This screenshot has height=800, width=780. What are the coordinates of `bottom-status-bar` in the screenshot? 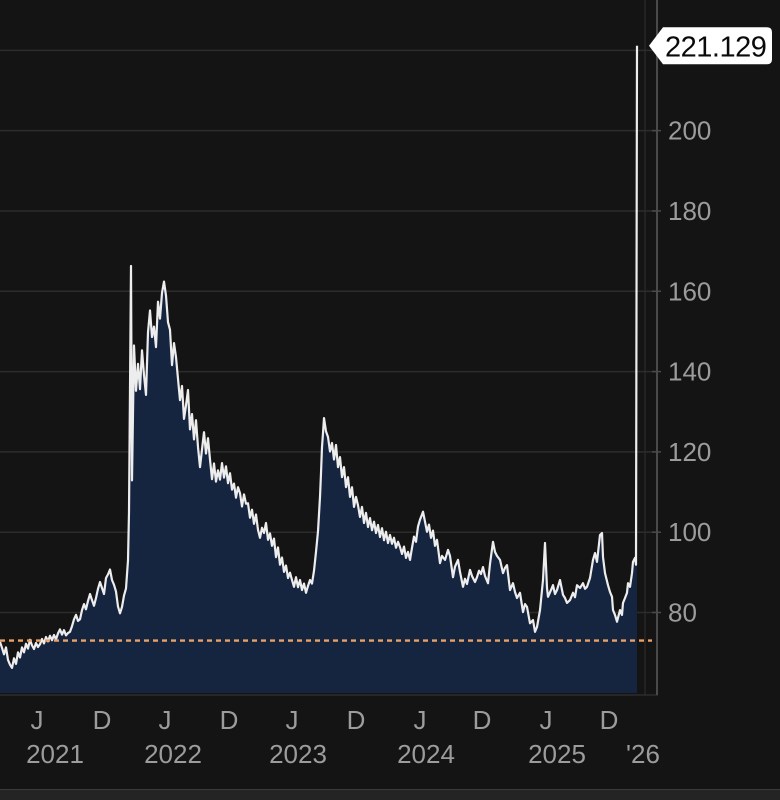 It's located at (390, 794).